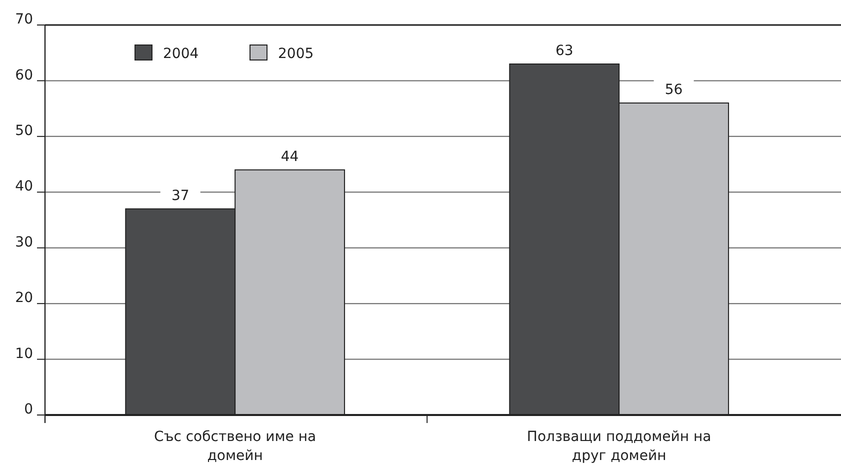 This screenshot has width=841, height=474. Describe the element at coordinates (28, 410) in the screenshot. I see `y-tick-label: 0` at that location.